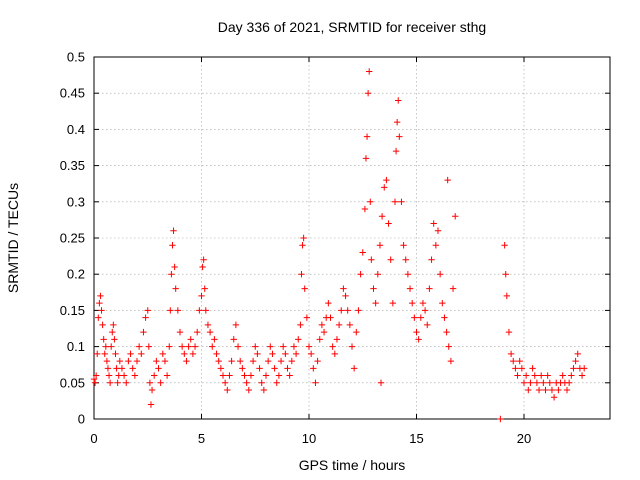 The height and width of the screenshot is (480, 640). What do you see at coordinates (72, 310) in the screenshot?
I see `y-tick-label: 0.15` at bounding box center [72, 310].